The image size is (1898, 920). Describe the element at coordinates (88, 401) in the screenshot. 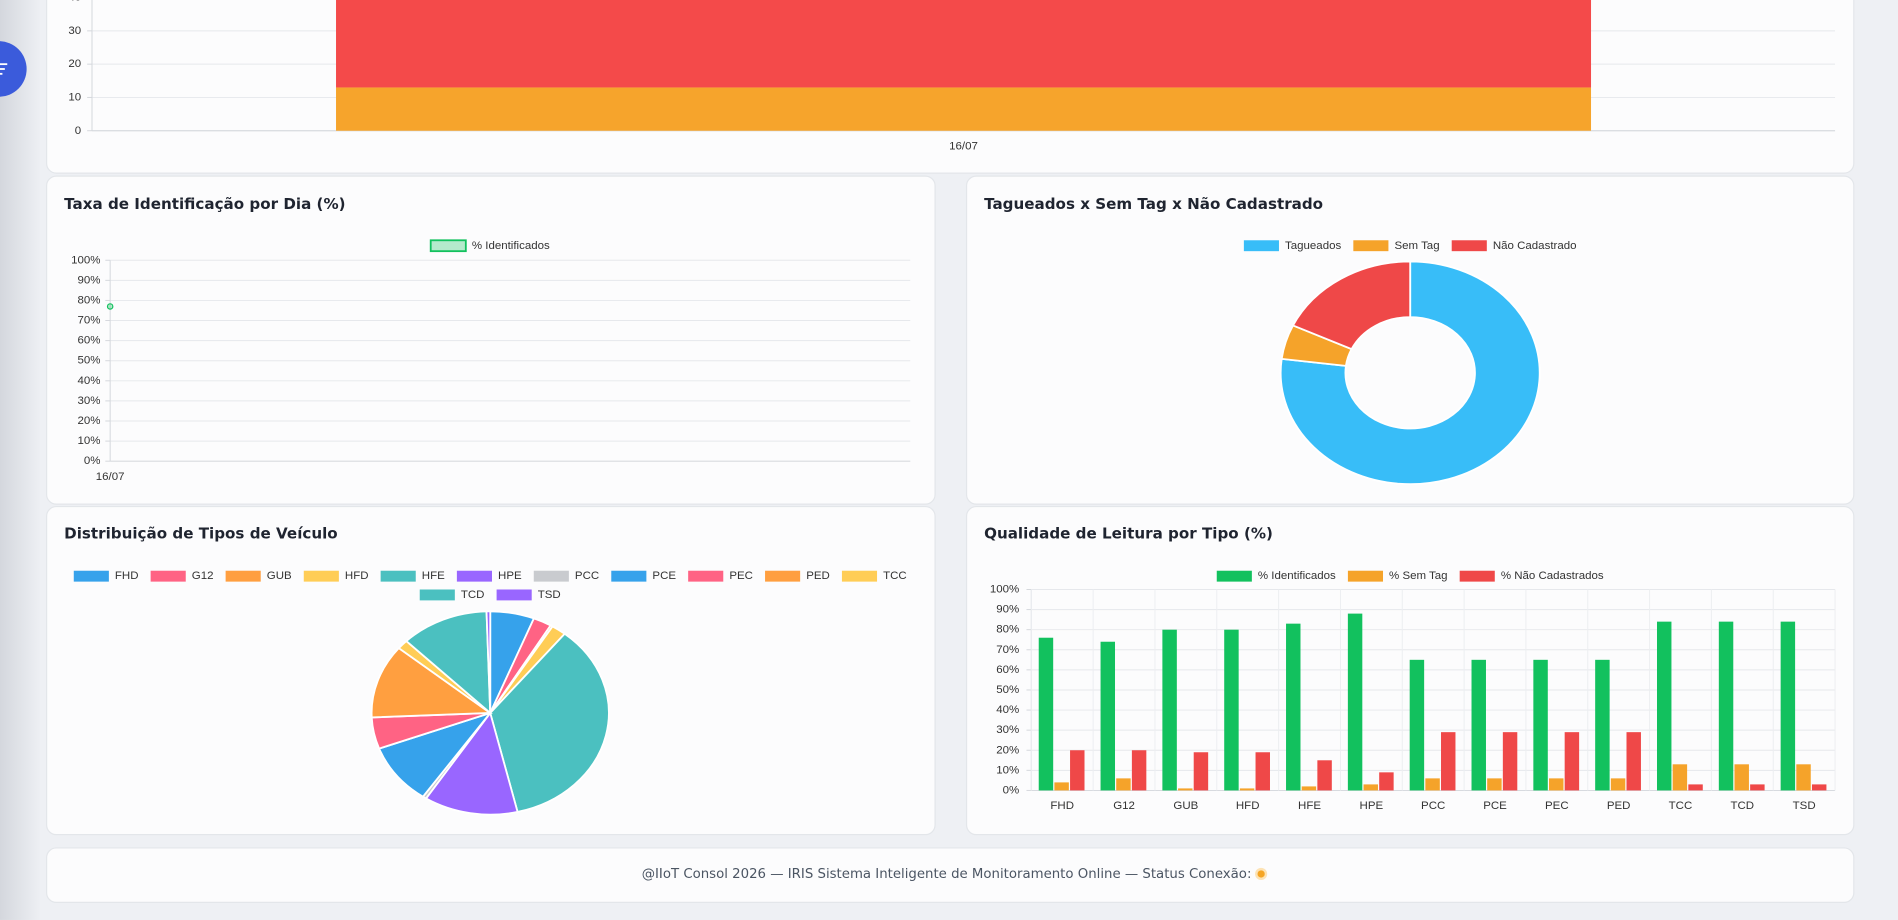

I see `y-tick-label: 30%` at that location.